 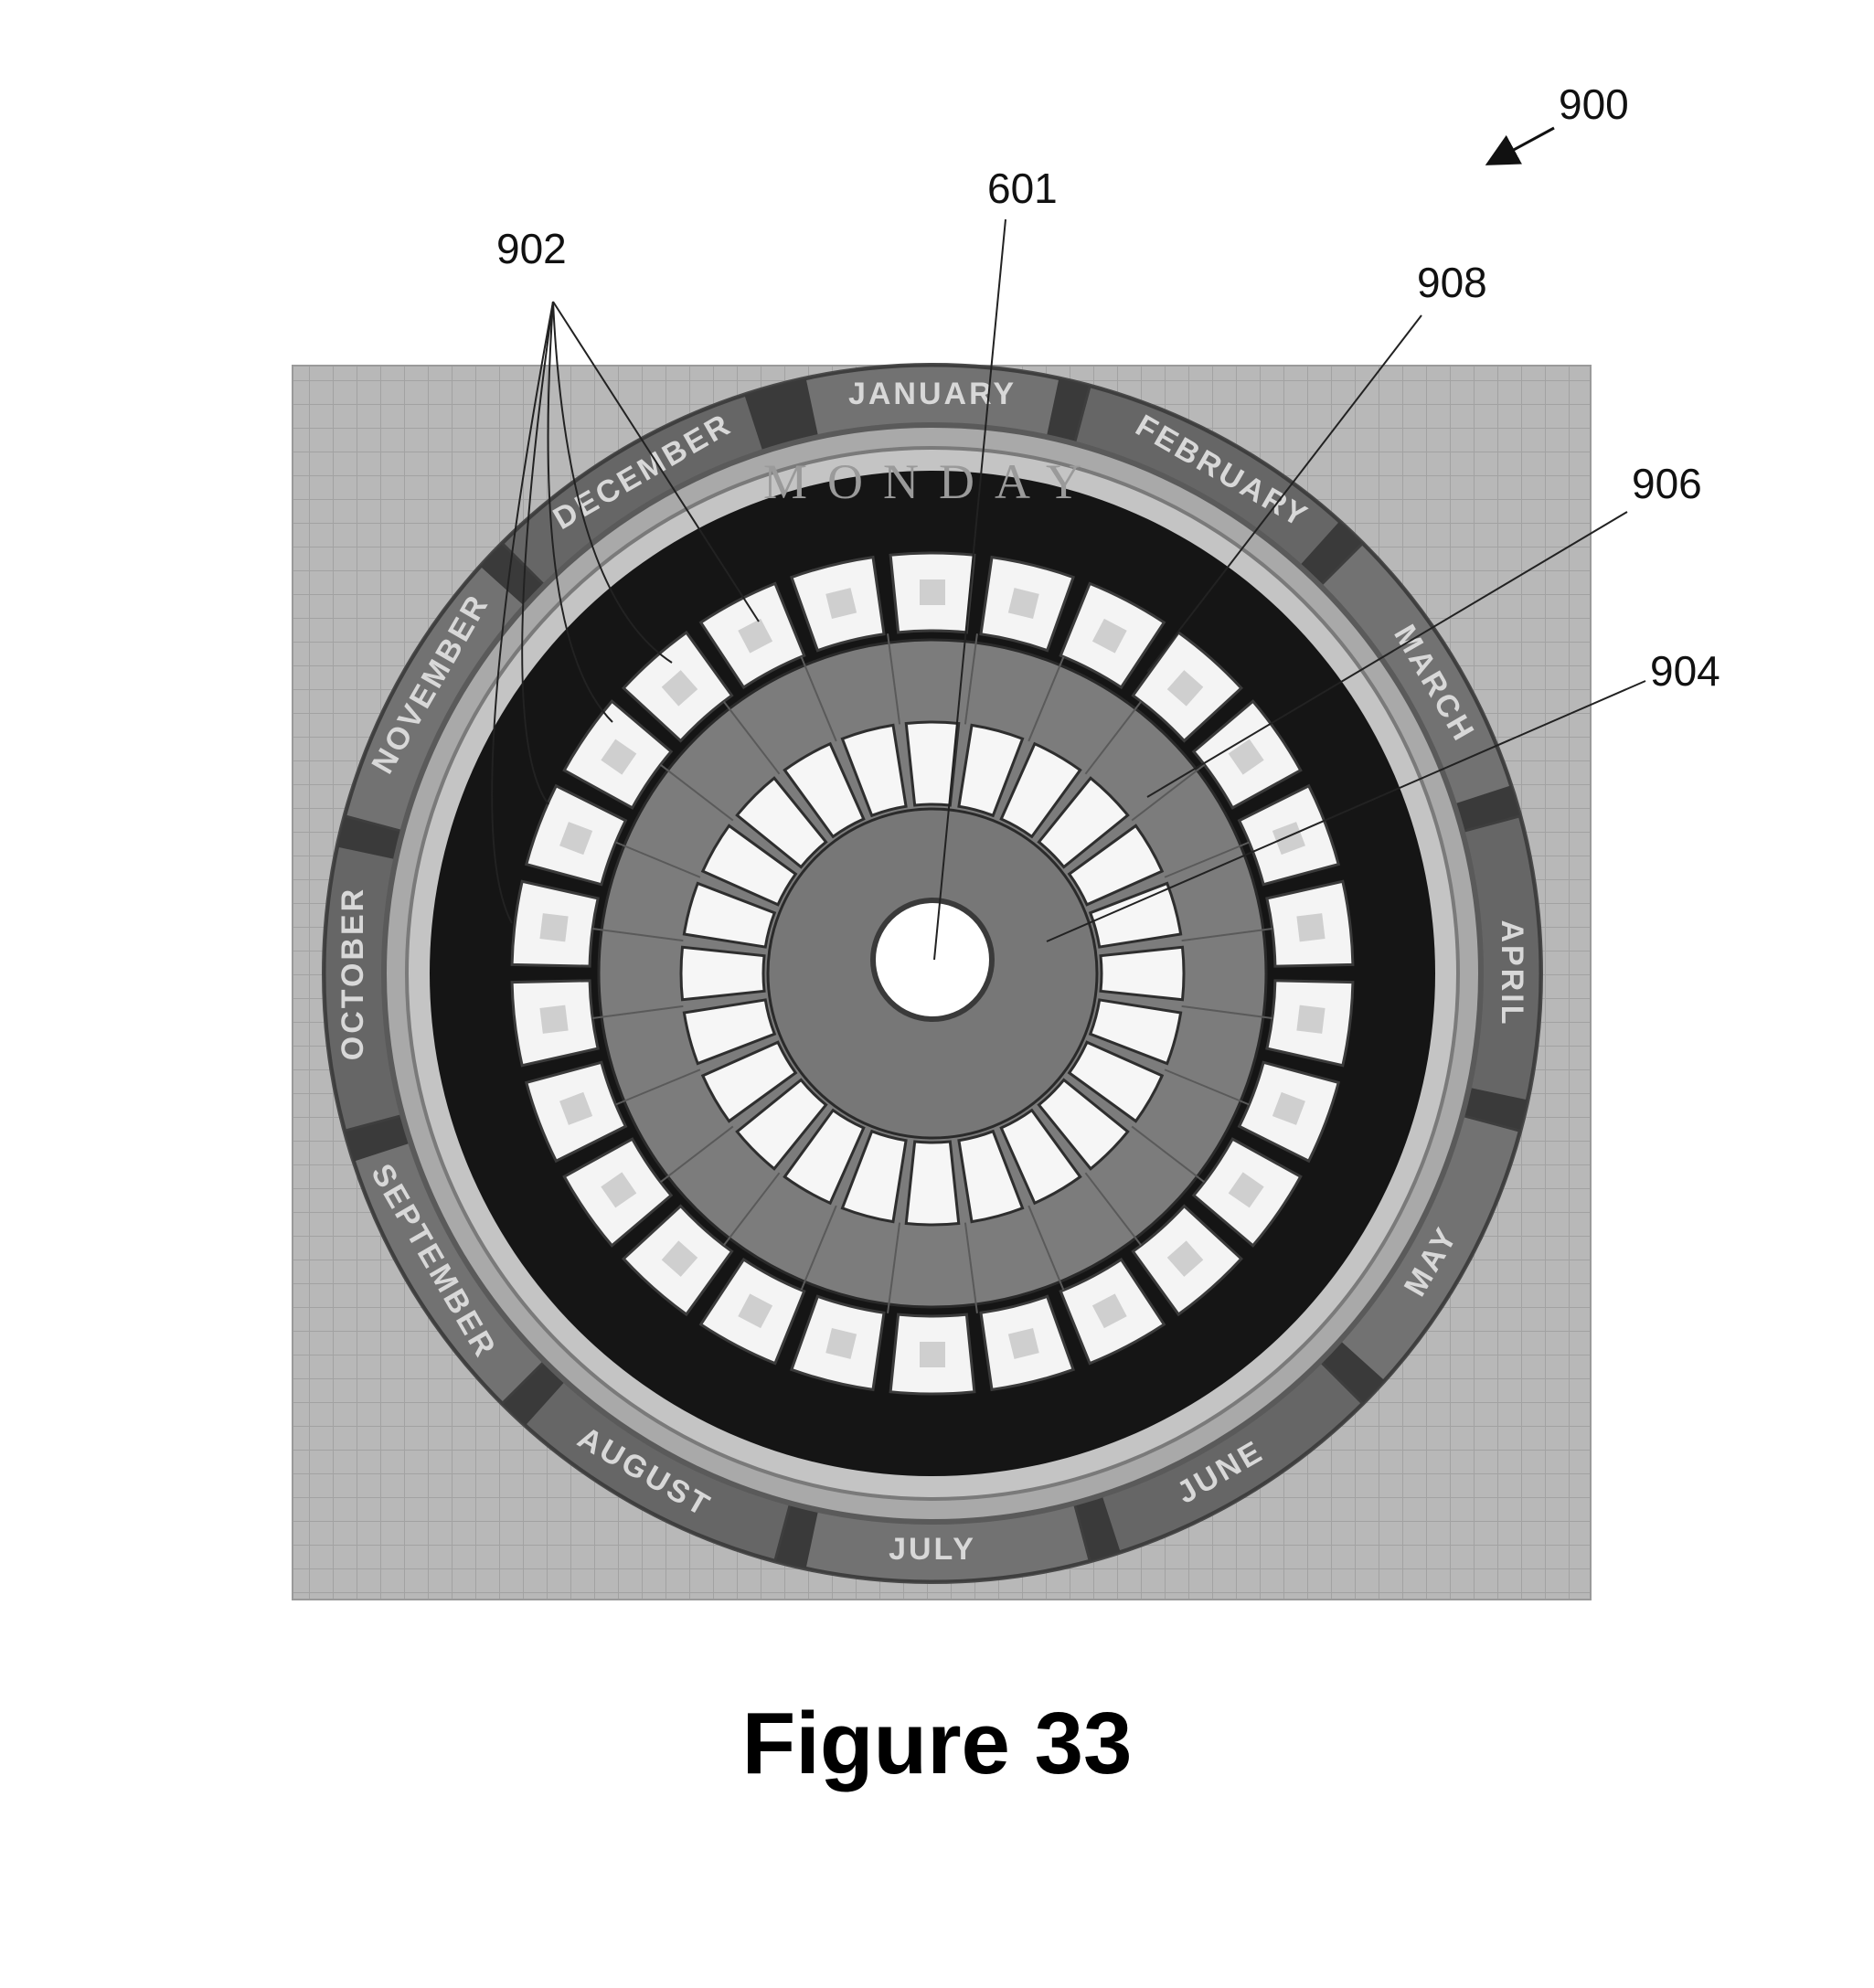 I want to click on ref-908-label: 908, so click(x=1452, y=282).